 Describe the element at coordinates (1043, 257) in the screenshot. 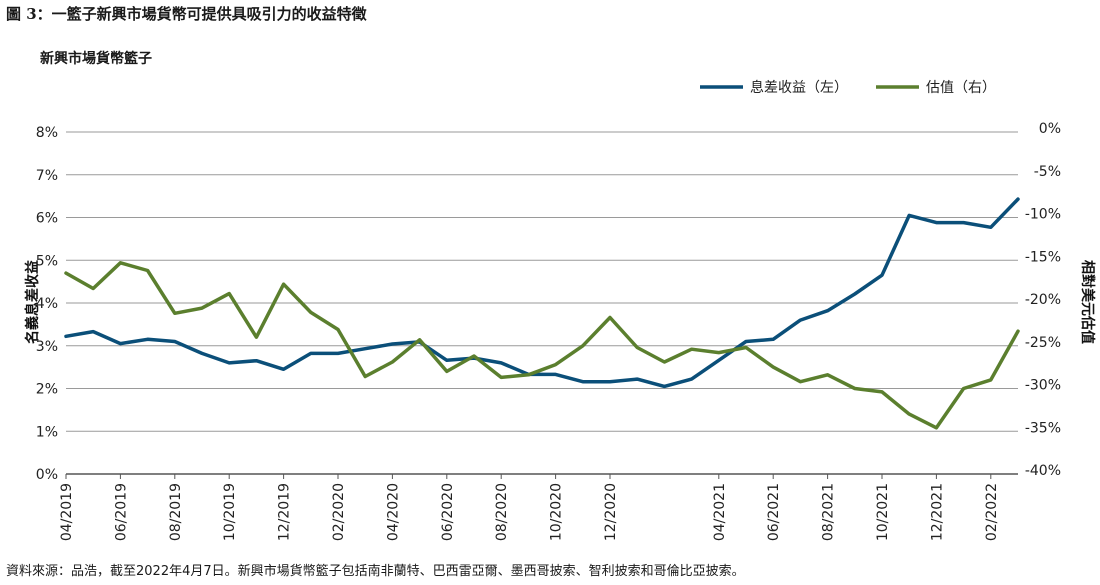

I see `right-tick-label: -15%` at that location.